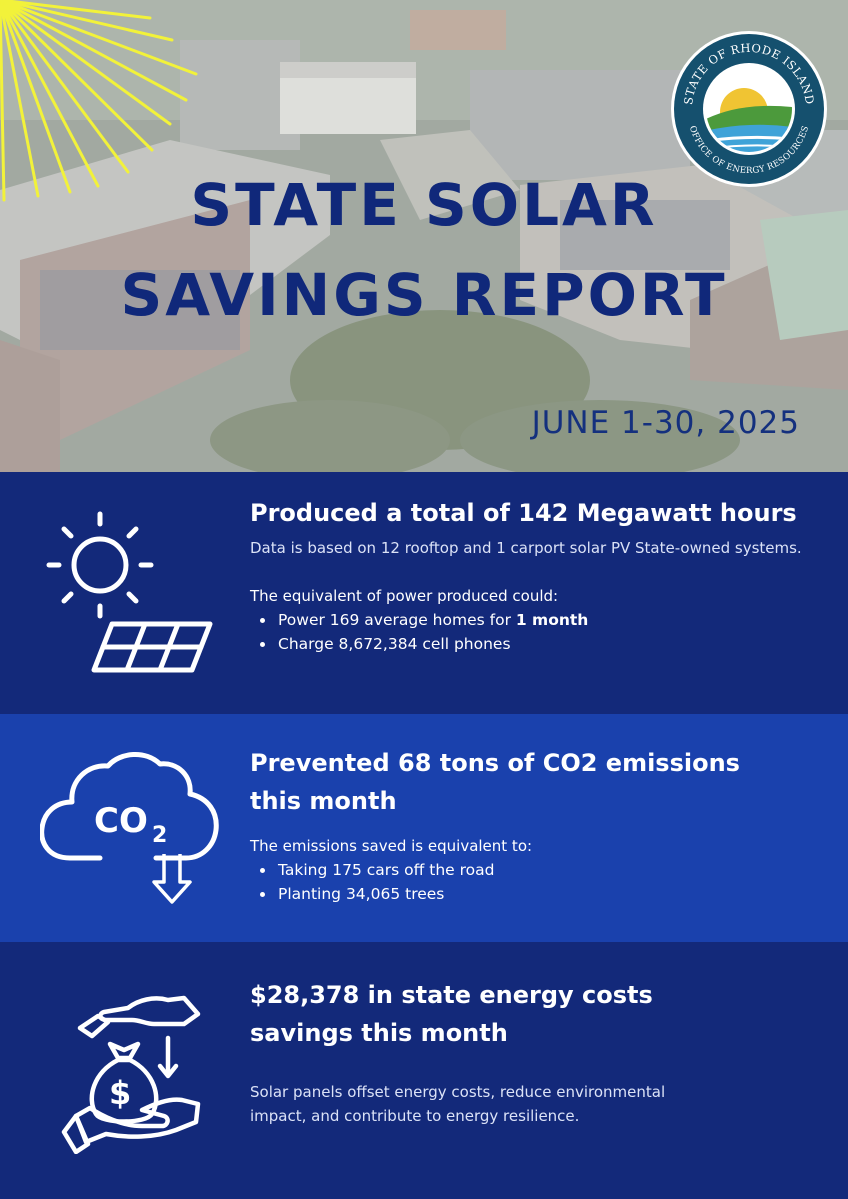 The height and width of the screenshot is (1199, 848). What do you see at coordinates (404, 596) in the screenshot?
I see `production-intro: The equivalent of power produced could:` at bounding box center [404, 596].